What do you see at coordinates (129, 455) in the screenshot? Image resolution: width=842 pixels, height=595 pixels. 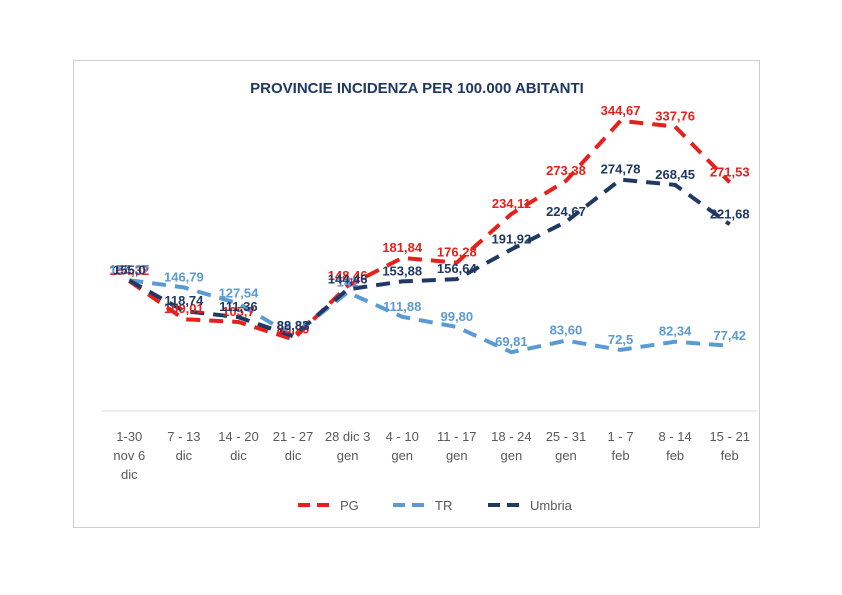 I see `x-tick-label: 1-30 nov 6 dic` at bounding box center [129, 455].